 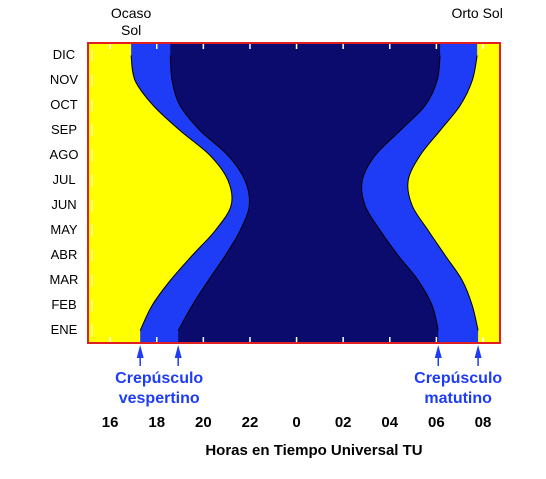 What do you see at coordinates (110, 422) in the screenshot?
I see `x-tick-label: 16` at bounding box center [110, 422].